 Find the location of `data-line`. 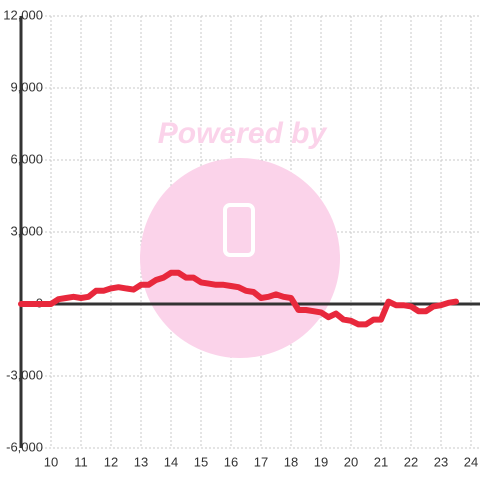

data-line is located at coordinates (238, 298).